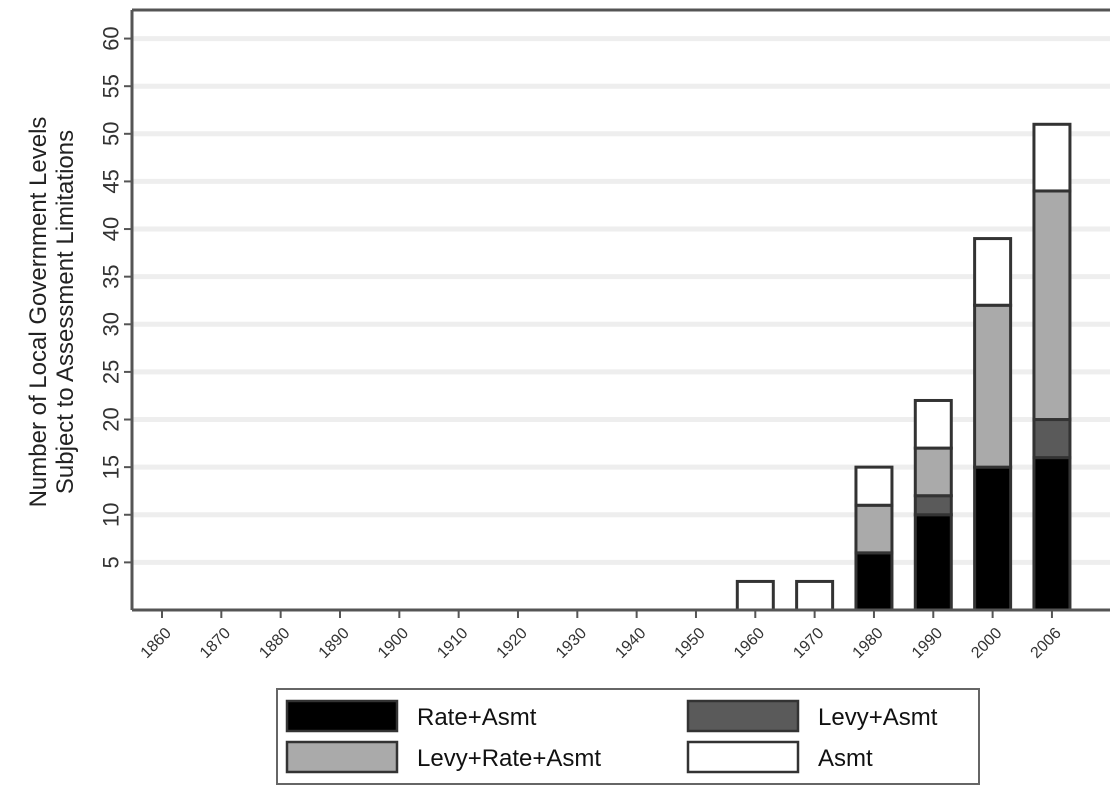 The width and height of the screenshot is (1110, 786). What do you see at coordinates (111, 38) in the screenshot?
I see `y-tick-label: 60` at bounding box center [111, 38].